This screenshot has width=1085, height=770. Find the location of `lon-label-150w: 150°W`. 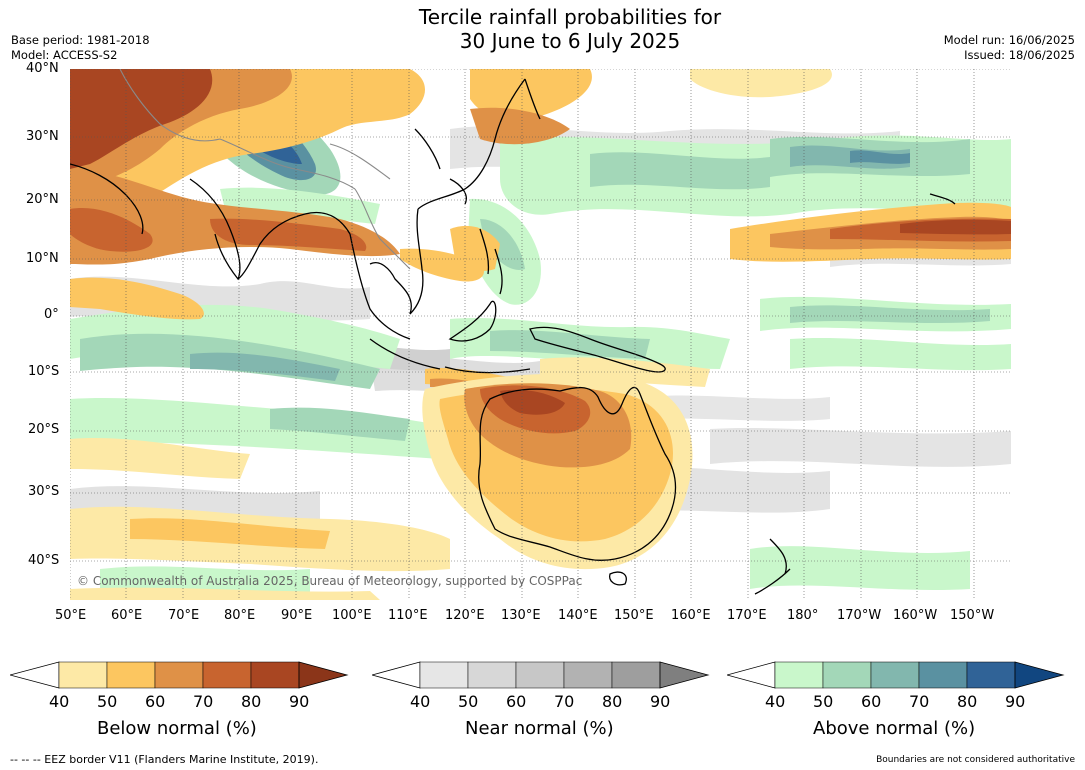

lon-label-150w: 150°W is located at coordinates (972, 615).